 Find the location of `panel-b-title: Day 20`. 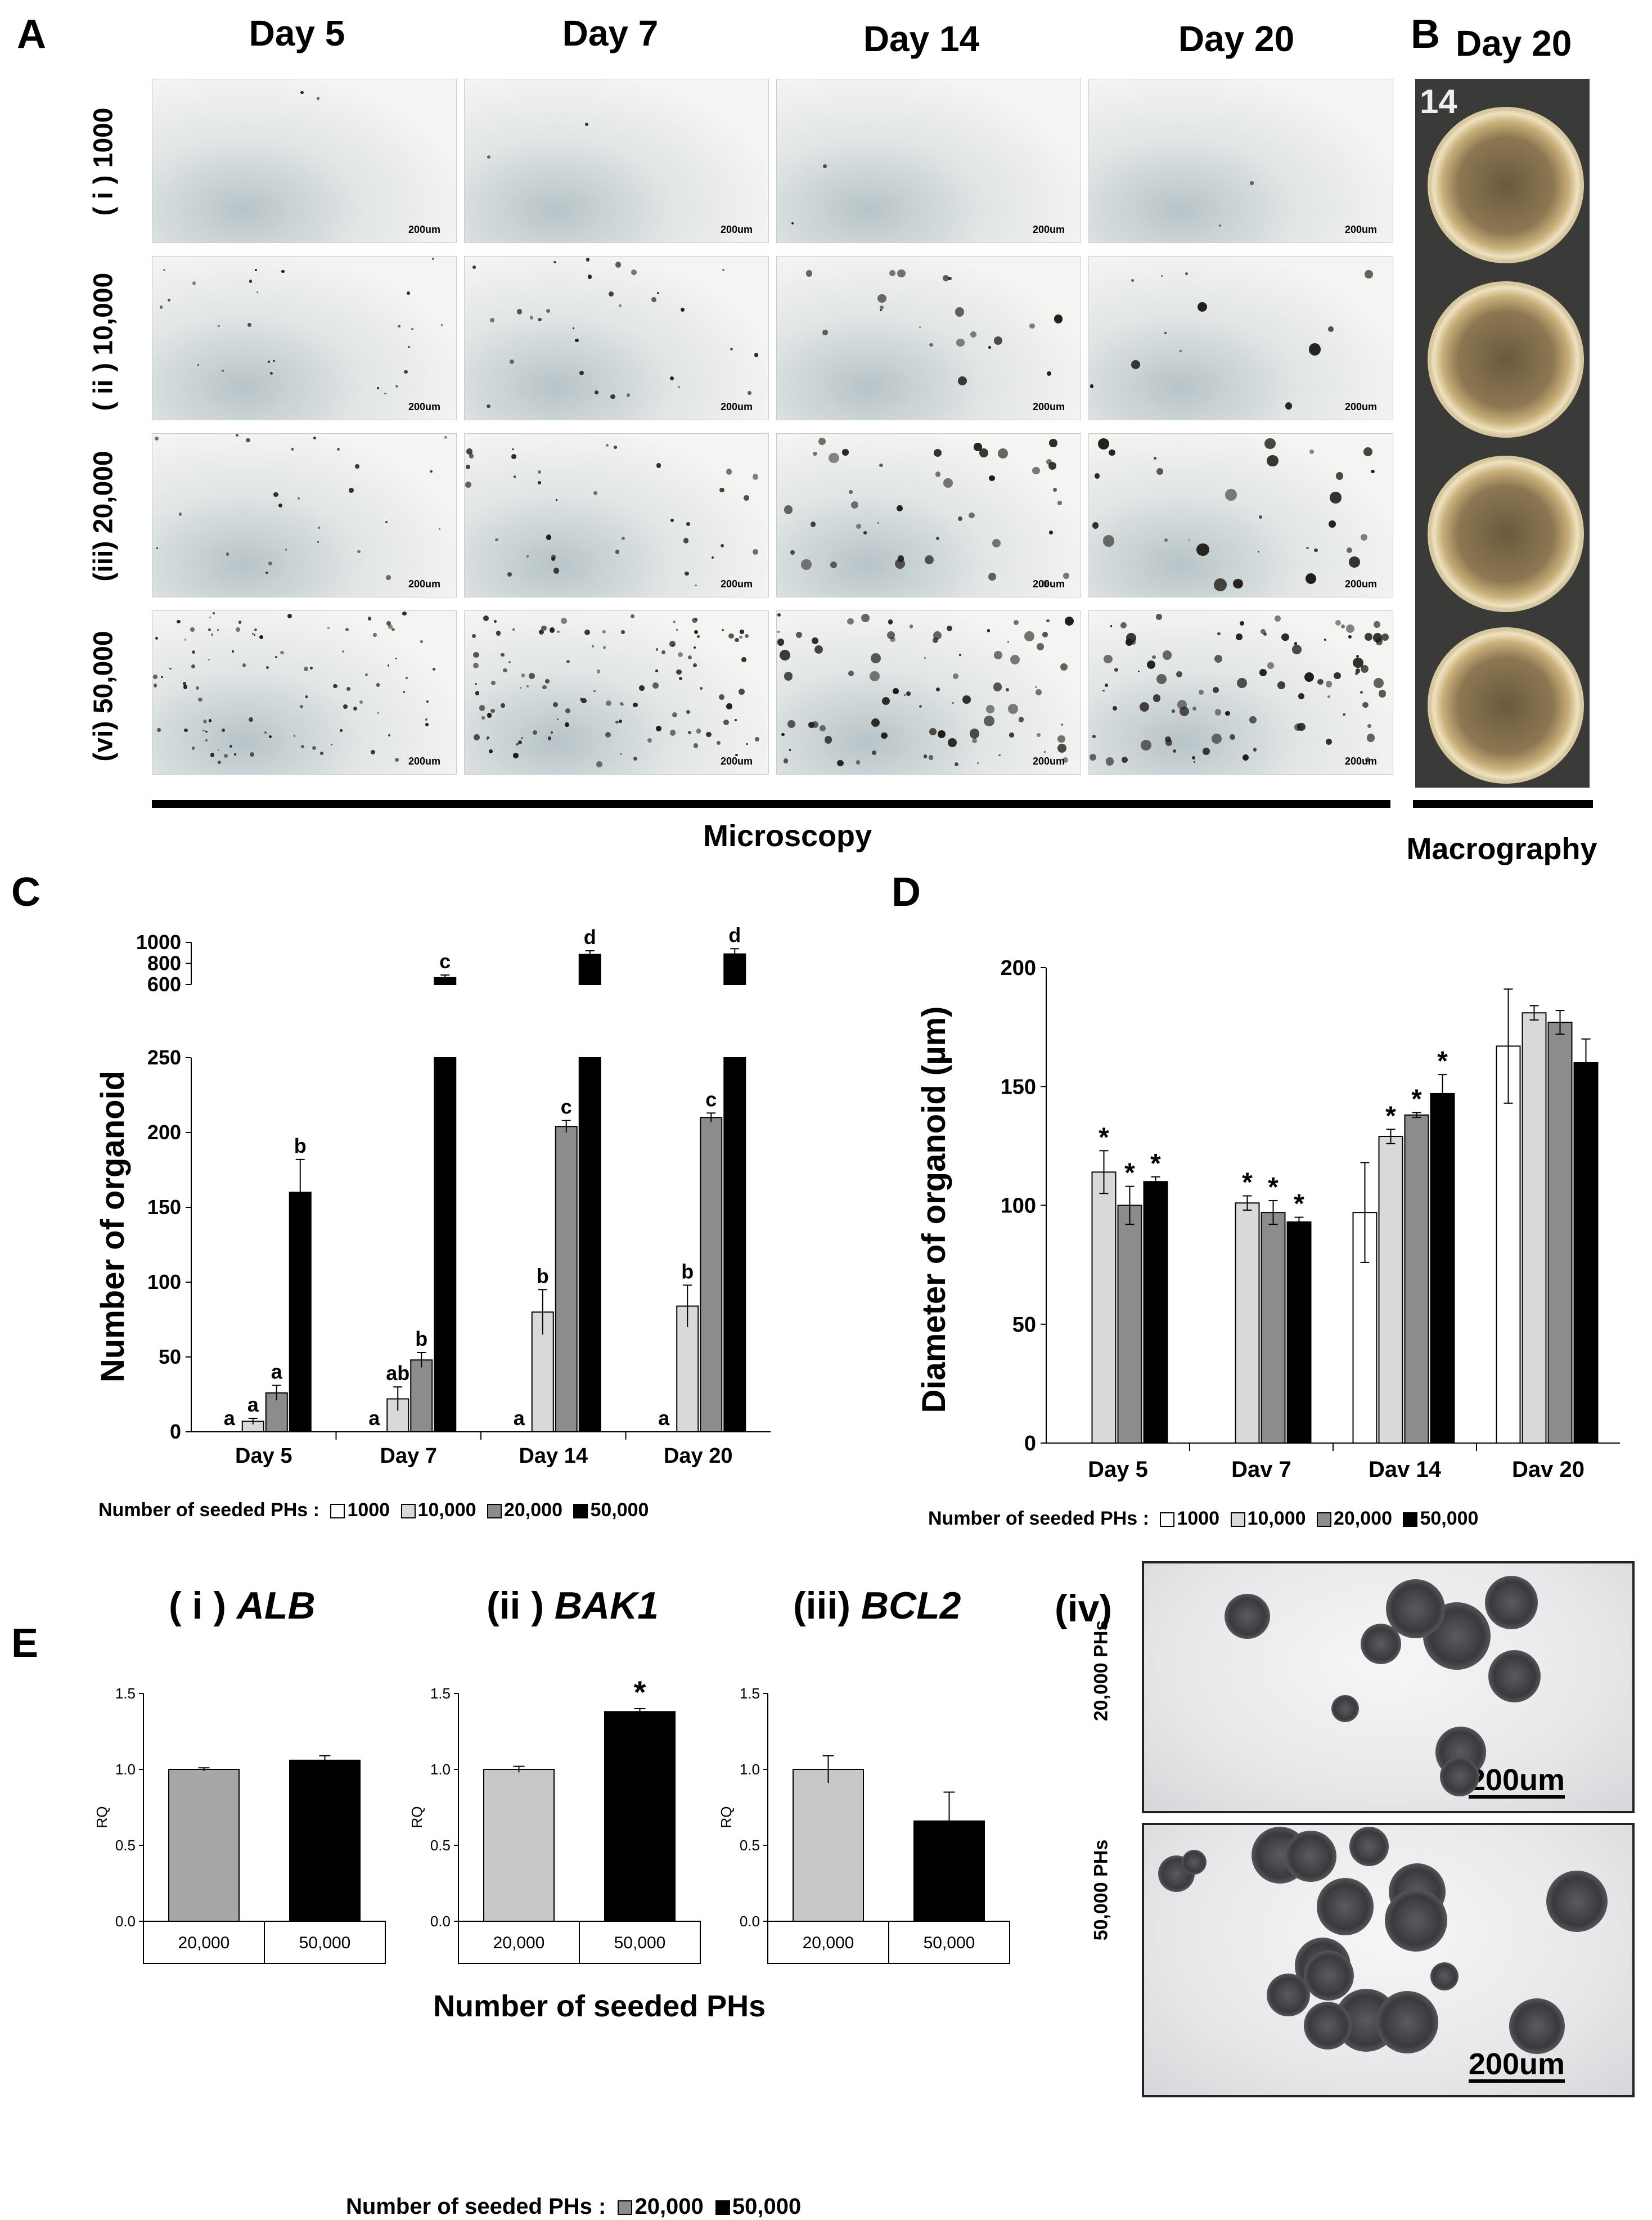

panel-b-title: Day 20 is located at coordinates (1514, 43).